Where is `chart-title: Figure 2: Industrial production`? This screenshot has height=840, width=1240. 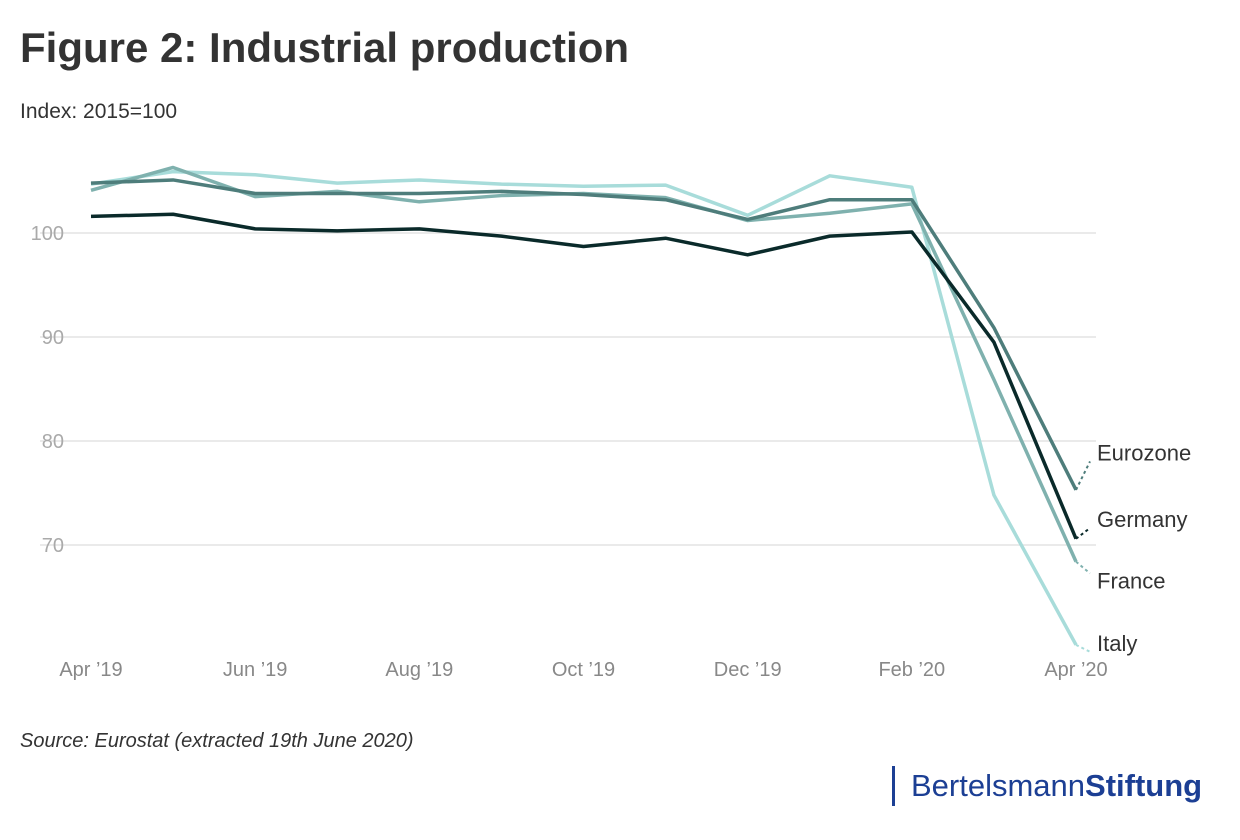 chart-title: Figure 2: Industrial production is located at coordinates (324, 47).